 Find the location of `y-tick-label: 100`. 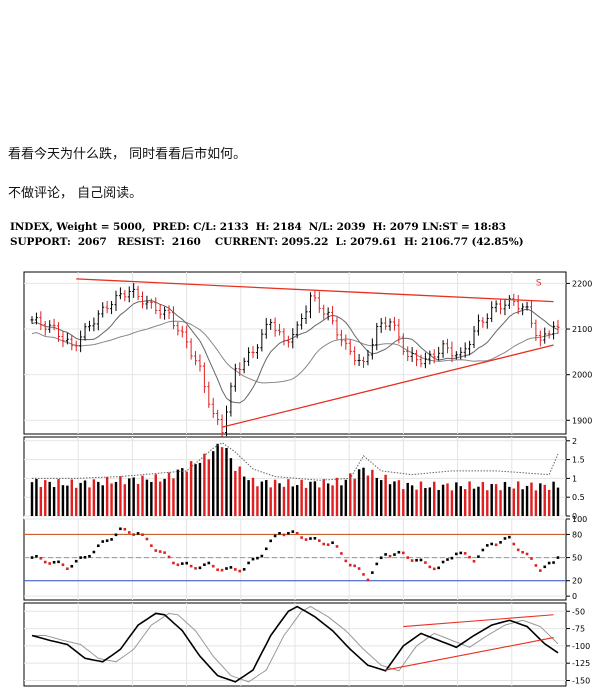

y-tick-label: 100 is located at coordinates (579, 519).